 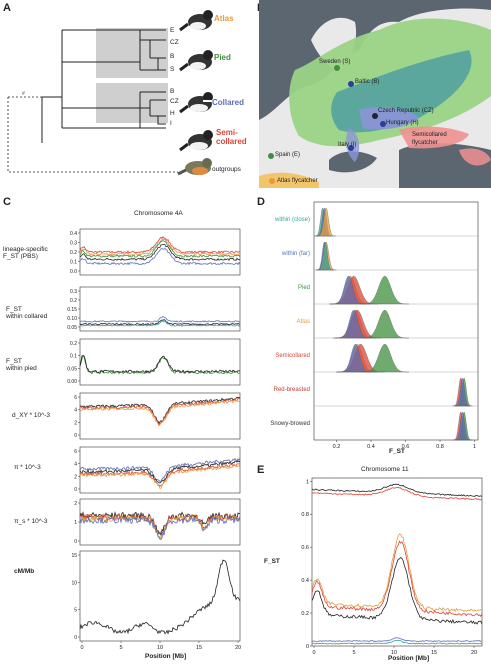 I want to click on row-label-pbs: lineage-specific F_ST (PBS), so click(x=25, y=253).